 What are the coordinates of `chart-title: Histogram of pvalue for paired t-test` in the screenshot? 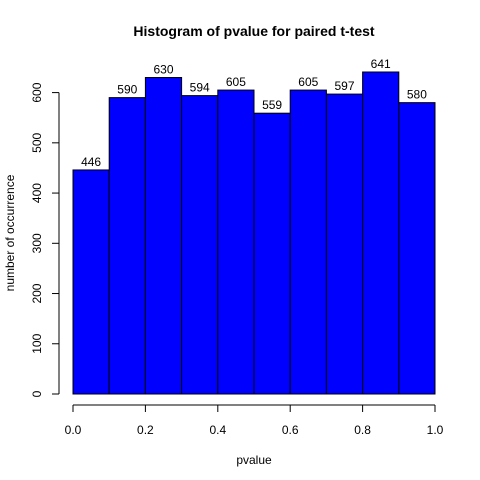 It's located at (253, 31).